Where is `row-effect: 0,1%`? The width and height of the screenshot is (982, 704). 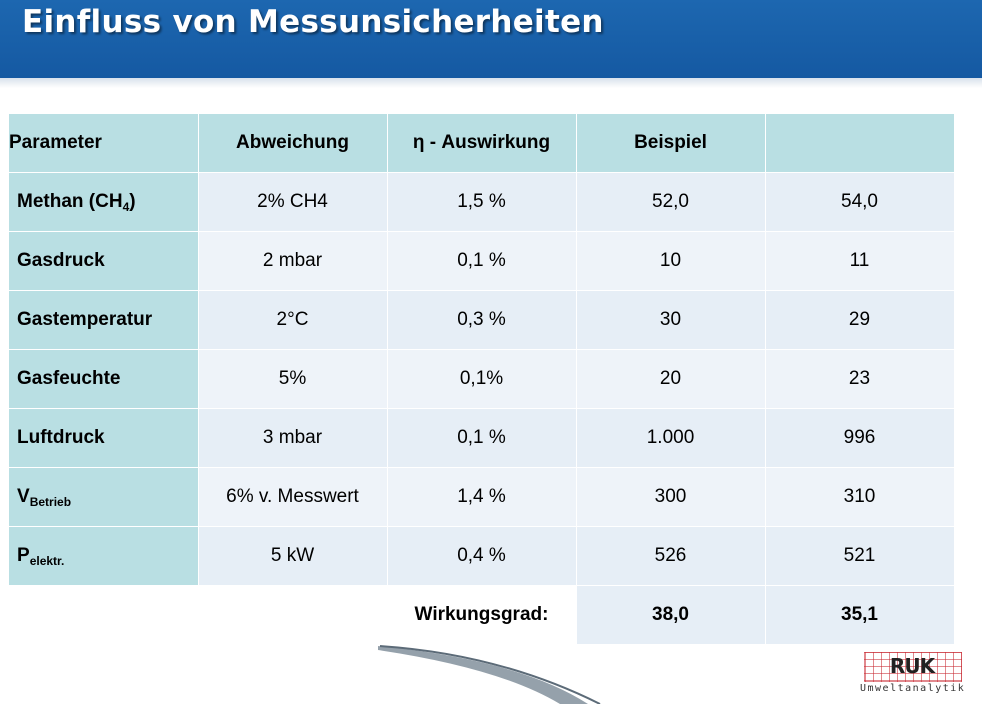 row-effect: 0,1% is located at coordinates (482, 379).